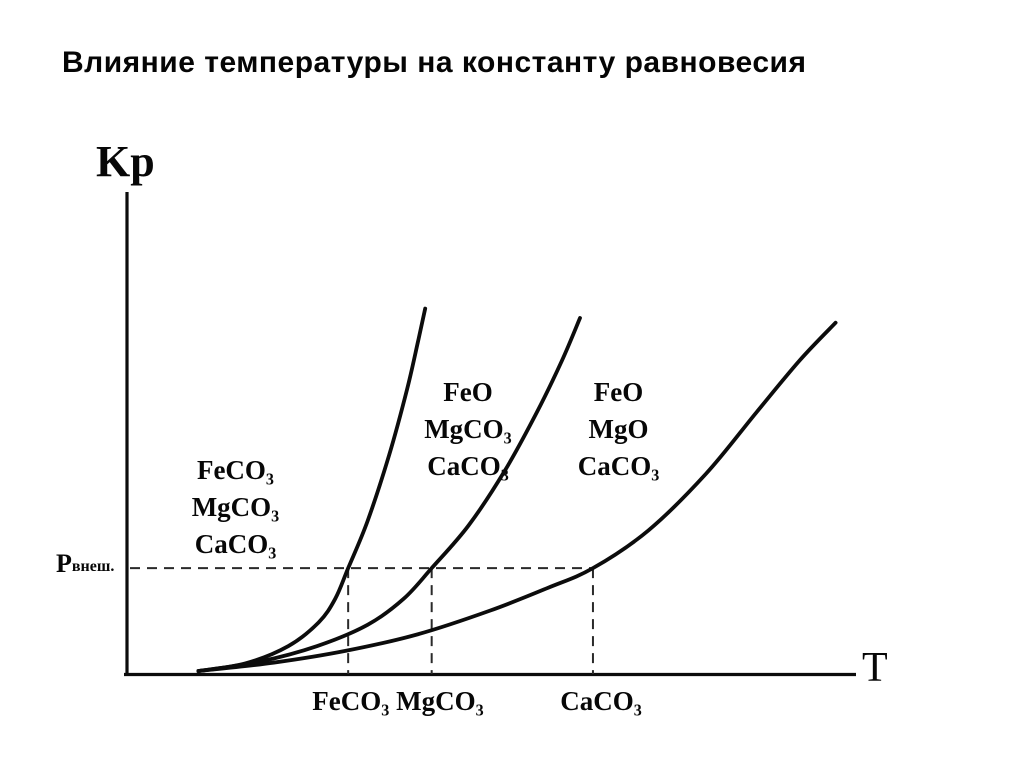 Image resolution: width=1024 pixels, height=767 pixels. I want to click on phase-region-label-oxides: FeO MgO CaCO₃, so click(618, 429).